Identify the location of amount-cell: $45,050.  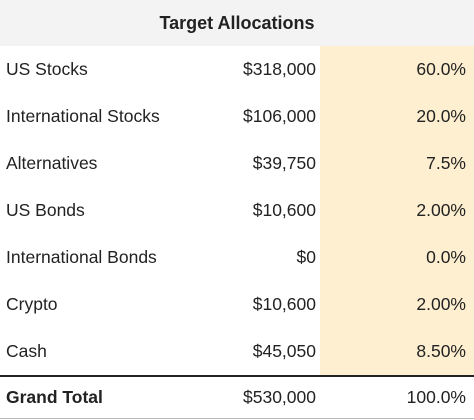
(284, 351).